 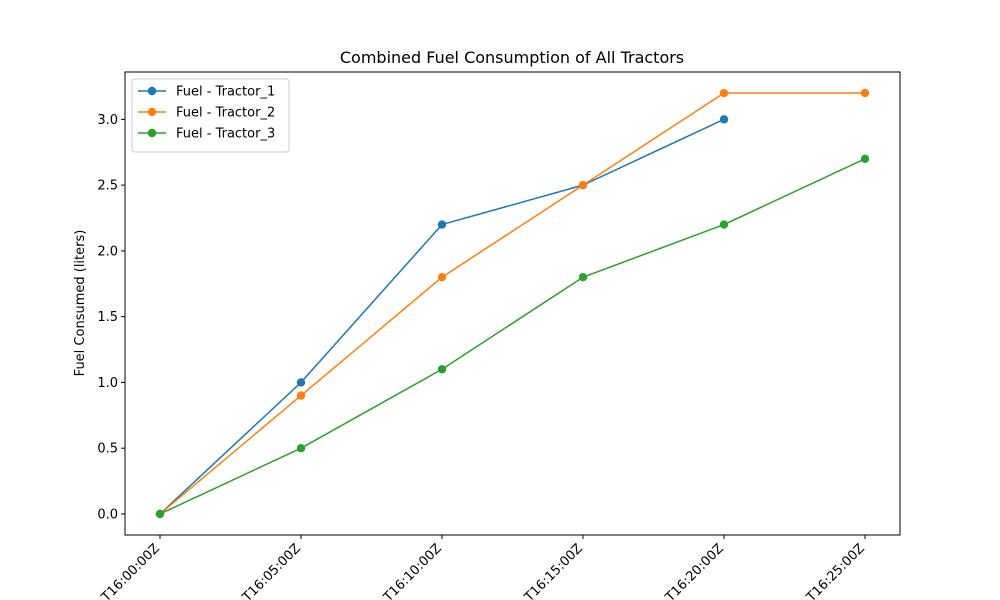 What do you see at coordinates (107, 514) in the screenshot?
I see `y-tick-label: 0.0` at bounding box center [107, 514].